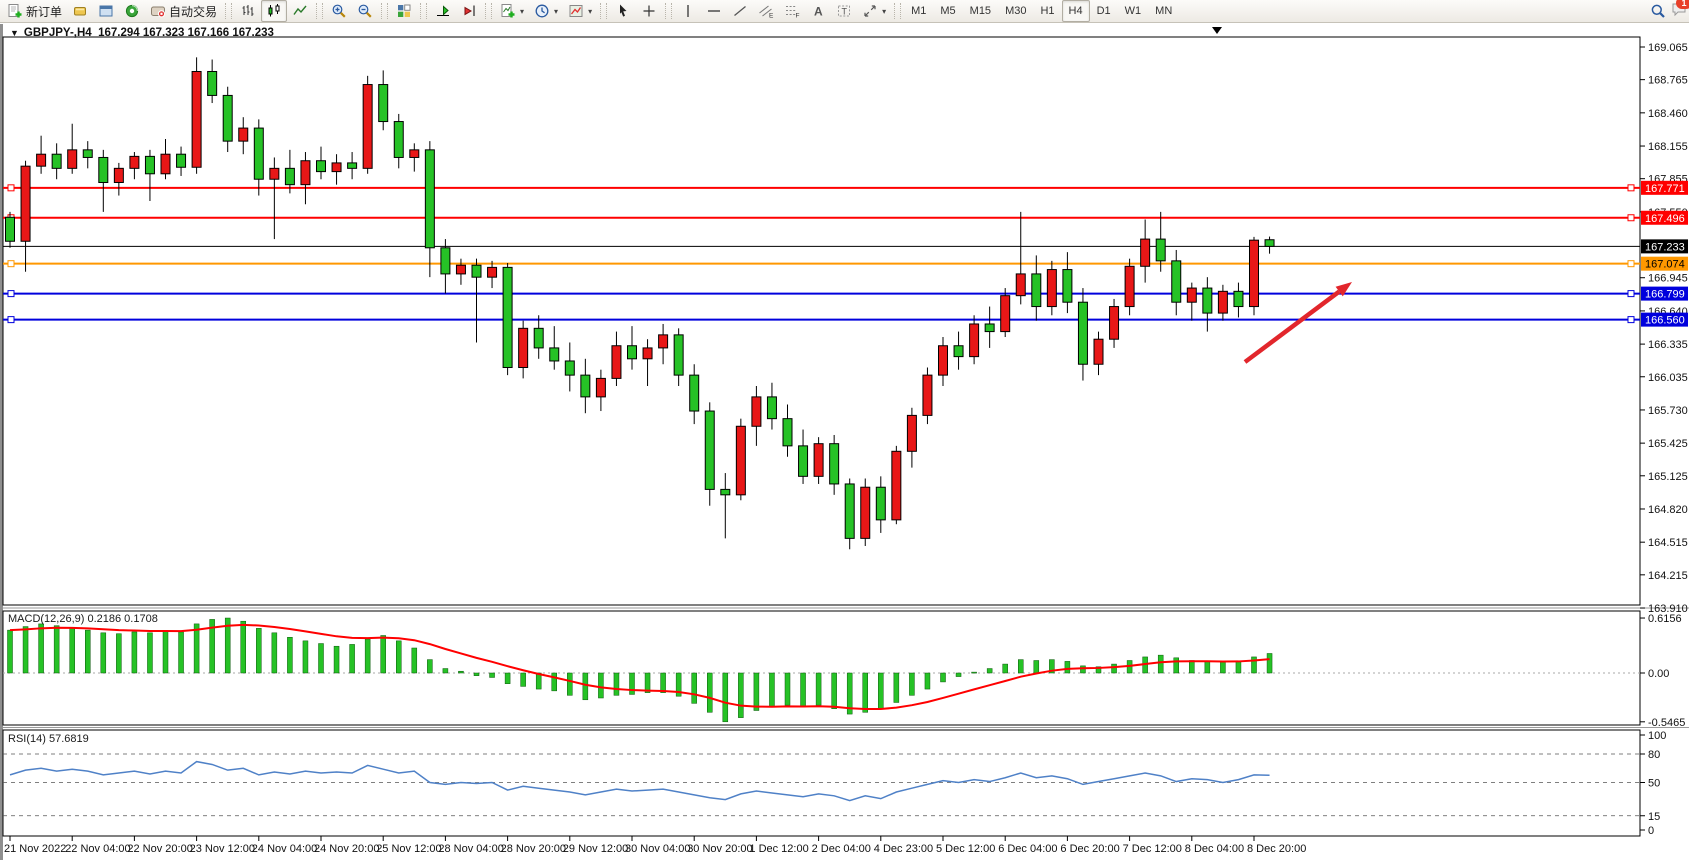 The image size is (1689, 860). I want to click on crosshair-button, so click(649, 11).